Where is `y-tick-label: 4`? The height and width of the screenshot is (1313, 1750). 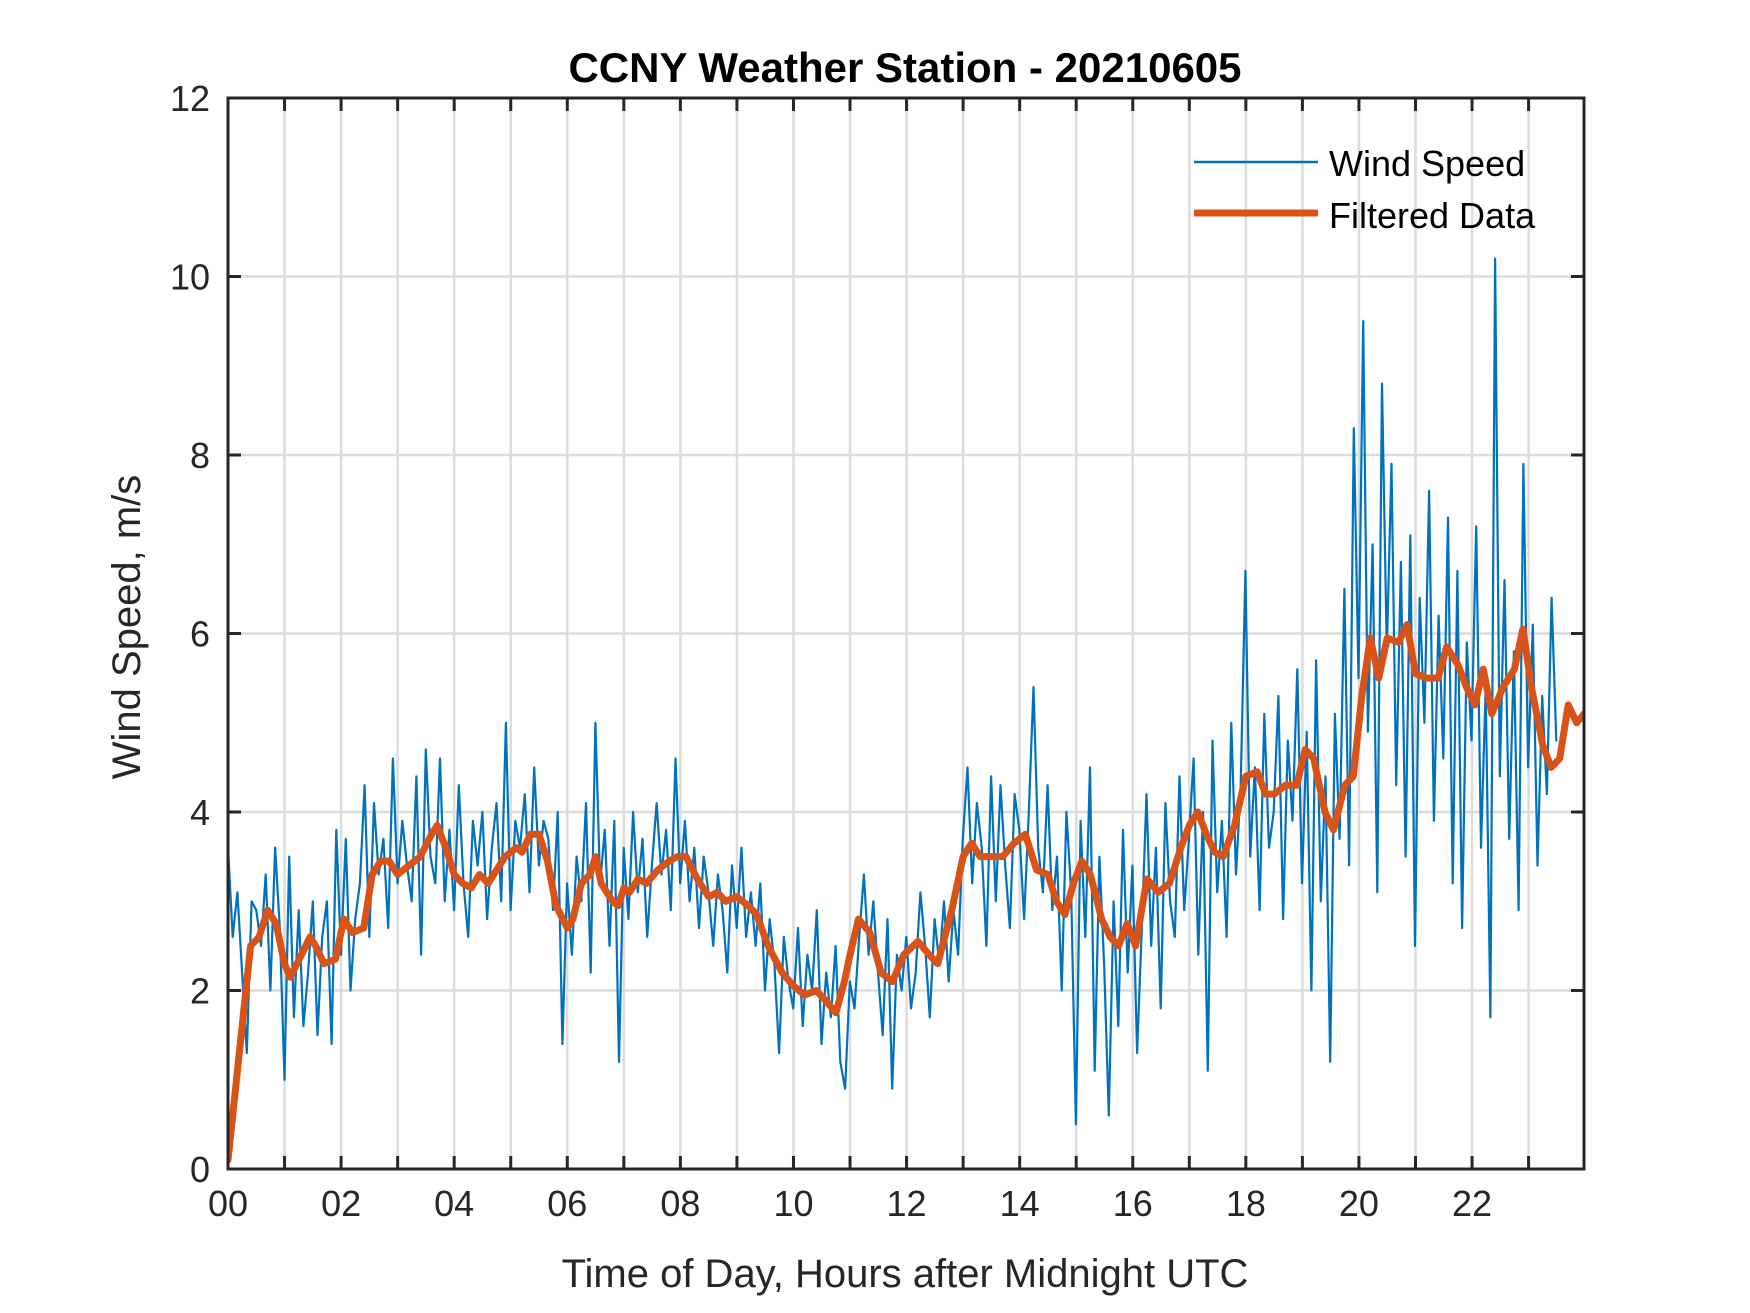 y-tick-label: 4 is located at coordinates (200, 812).